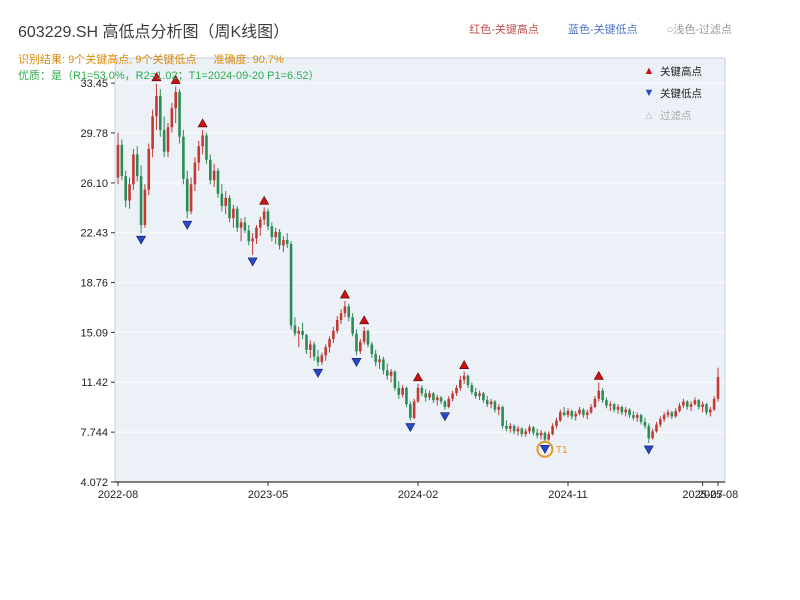  What do you see at coordinates (94, 284) in the screenshot?
I see `svg-text: 18.76` at bounding box center [94, 284].